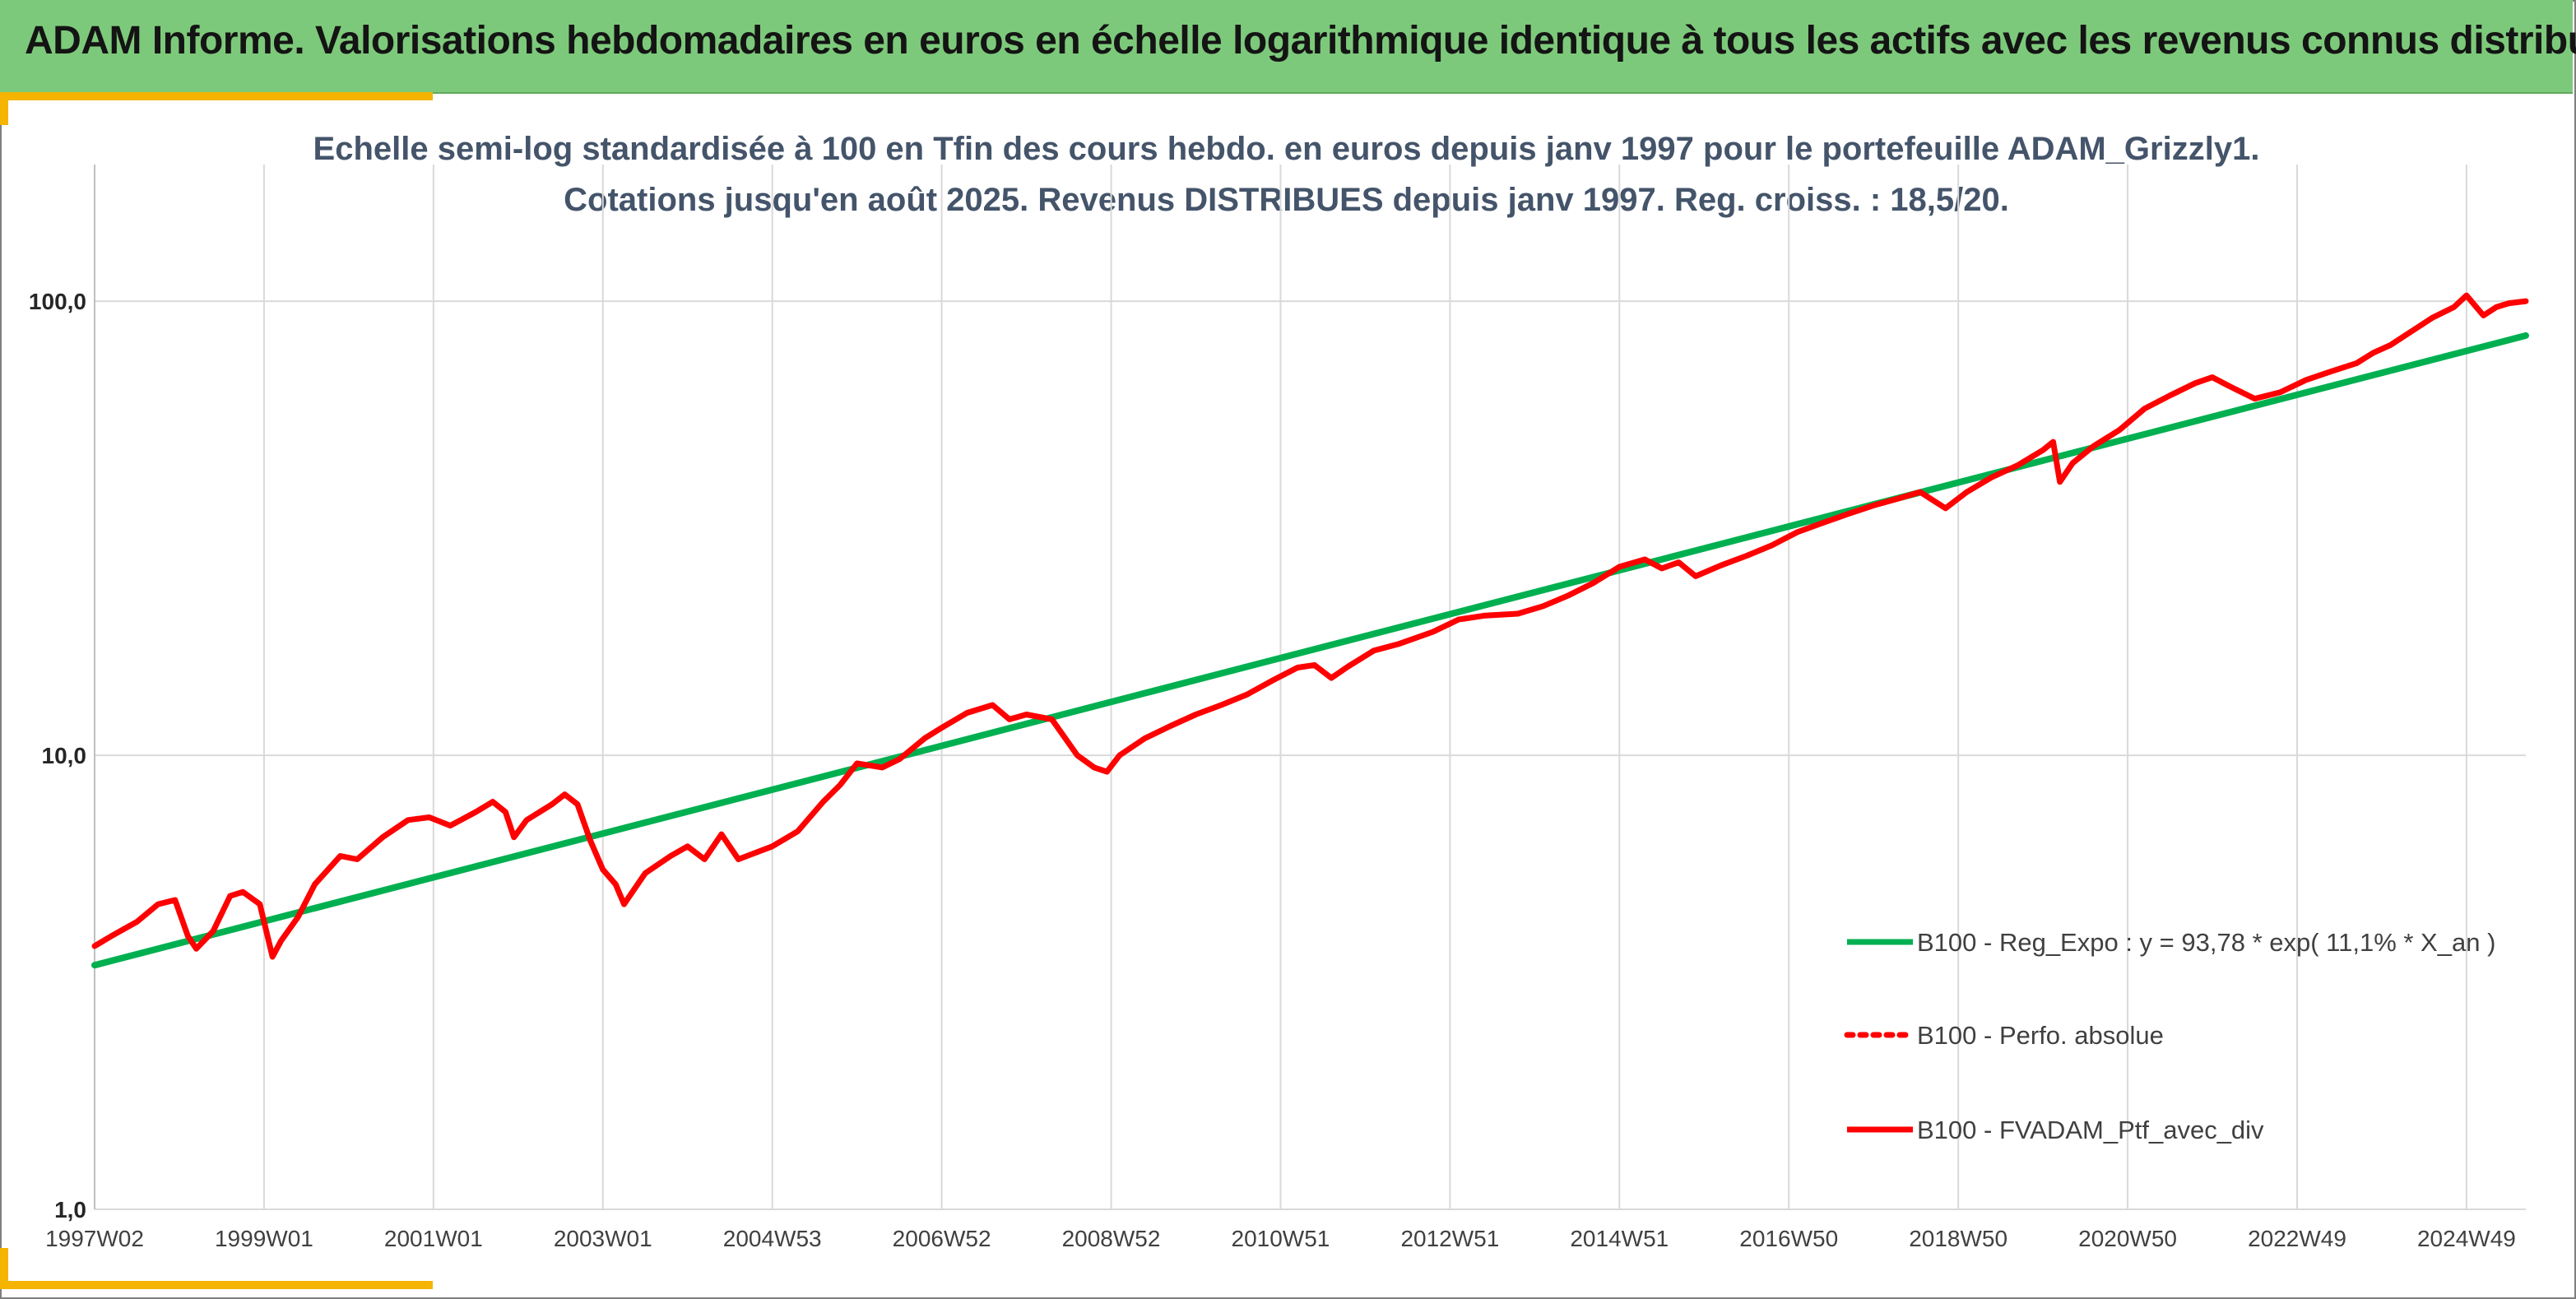 The width and height of the screenshot is (2576, 1299). What do you see at coordinates (4, 1268) in the screenshot?
I see `corner-accent-bottom-vertical` at bounding box center [4, 1268].